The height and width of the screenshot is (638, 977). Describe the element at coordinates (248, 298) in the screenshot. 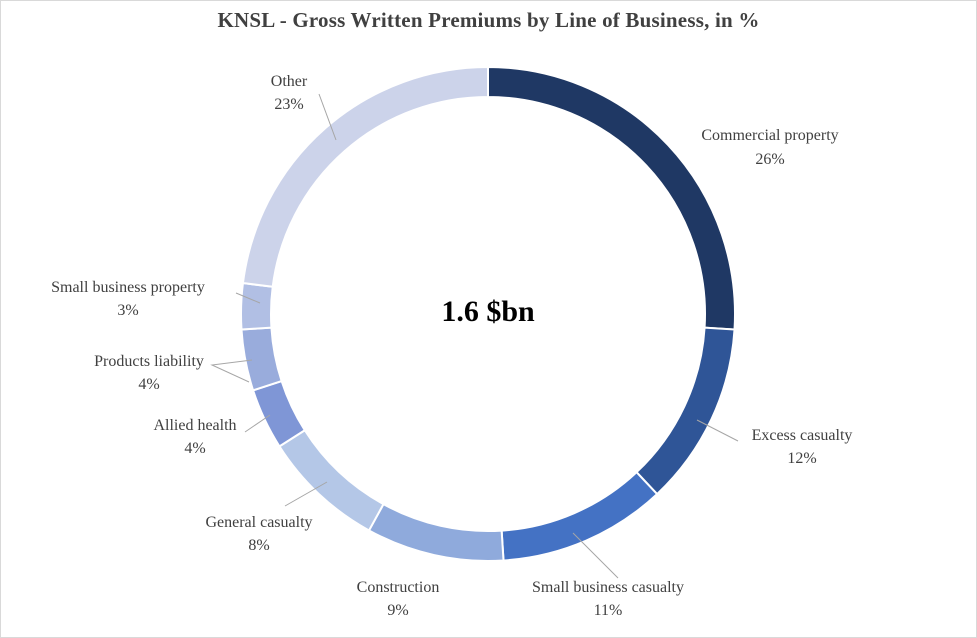

I see `leader-line-small-business-property` at that location.